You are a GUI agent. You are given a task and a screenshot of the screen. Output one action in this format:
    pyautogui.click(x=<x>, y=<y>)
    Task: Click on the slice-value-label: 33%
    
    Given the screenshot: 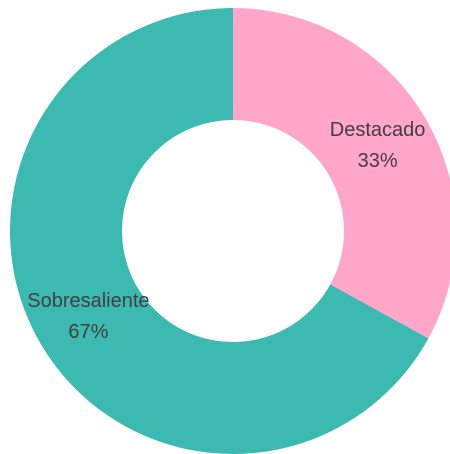 What is the action you would take?
    pyautogui.click(x=378, y=161)
    